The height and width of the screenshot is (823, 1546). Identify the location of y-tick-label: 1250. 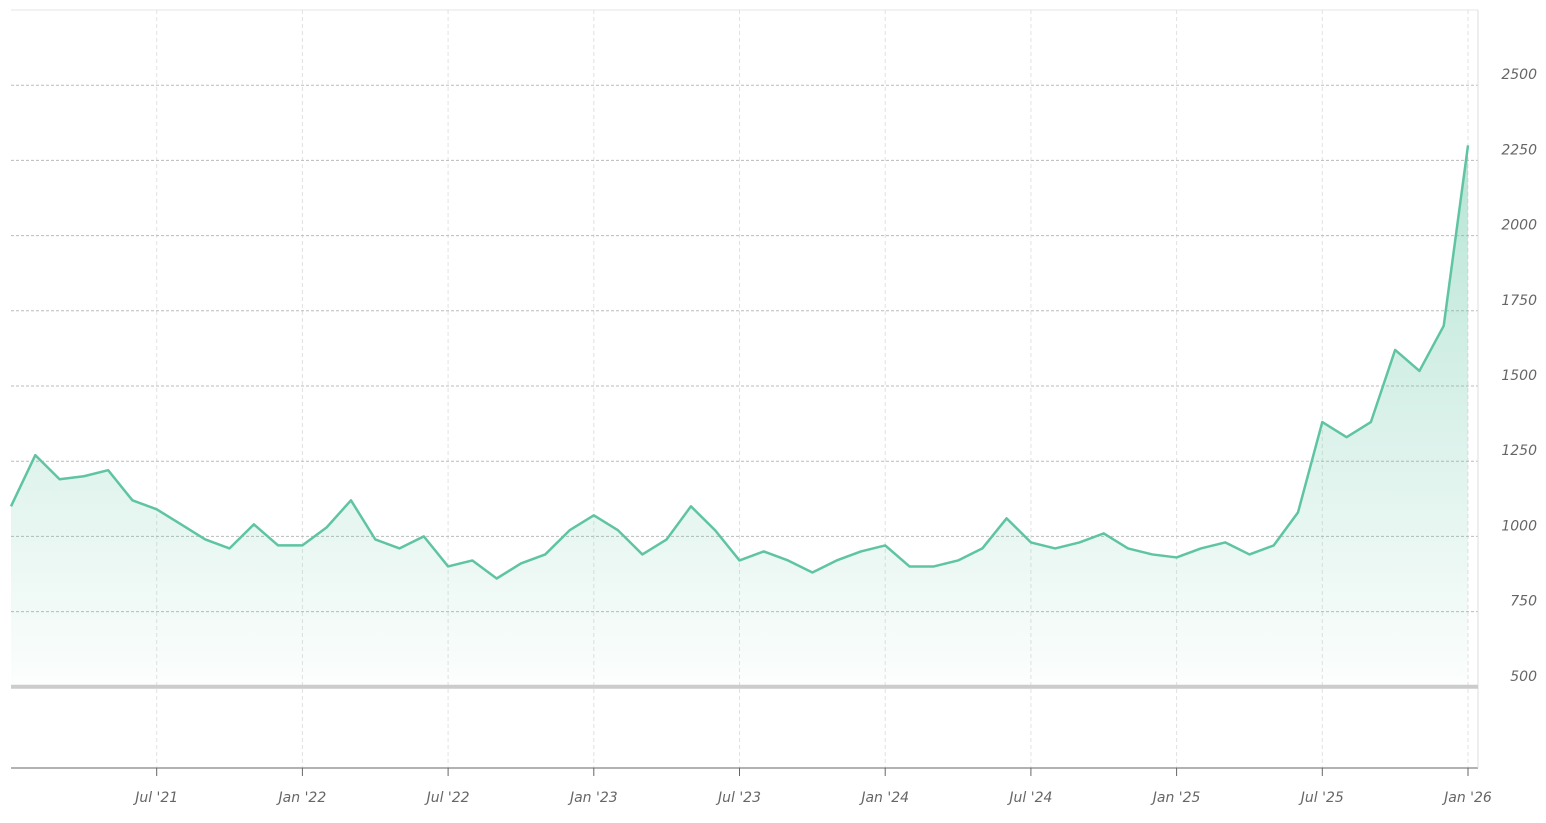
(1519, 451).